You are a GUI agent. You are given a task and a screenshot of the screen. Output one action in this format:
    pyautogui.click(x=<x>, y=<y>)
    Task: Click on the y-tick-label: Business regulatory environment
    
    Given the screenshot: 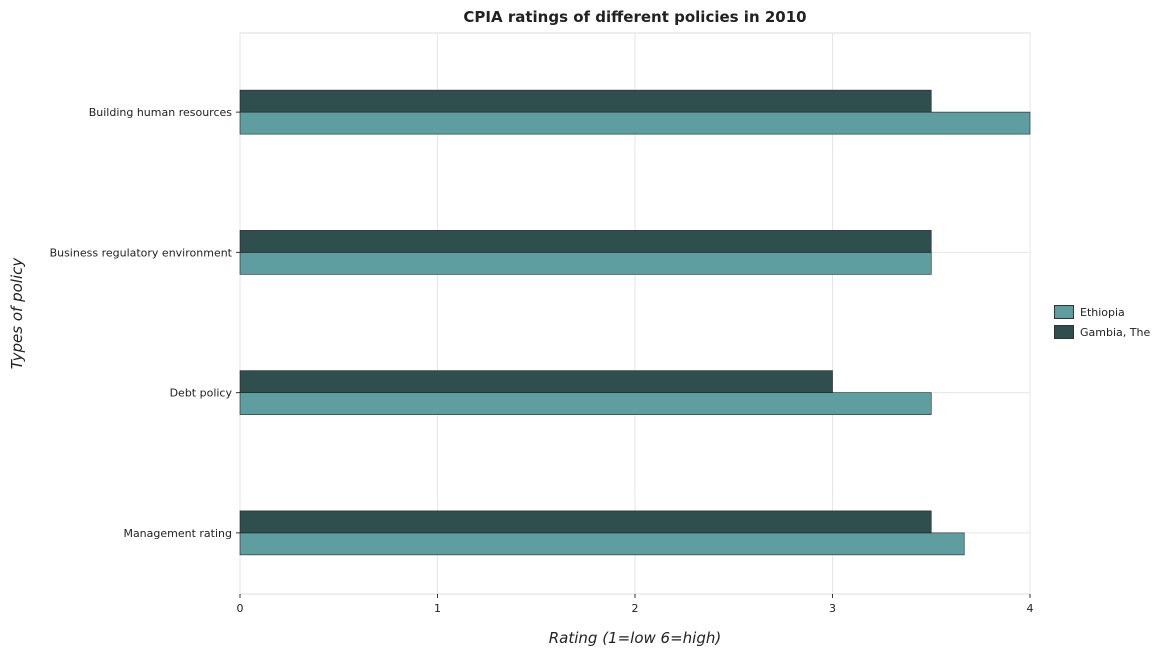 What is the action you would take?
    pyautogui.click(x=141, y=252)
    